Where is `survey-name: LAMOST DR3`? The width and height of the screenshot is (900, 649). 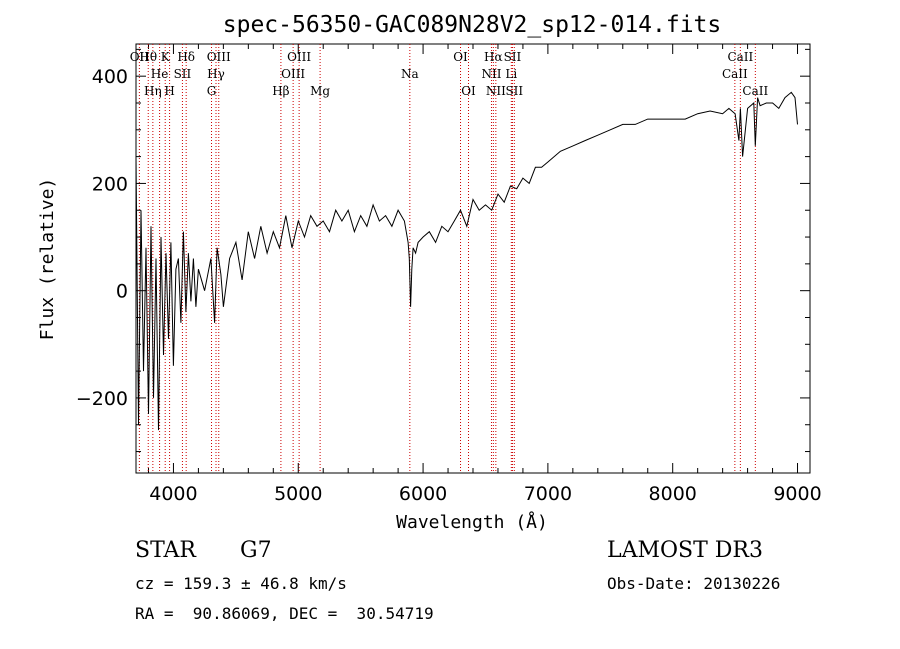 survey-name: LAMOST DR3 is located at coordinates (685, 550).